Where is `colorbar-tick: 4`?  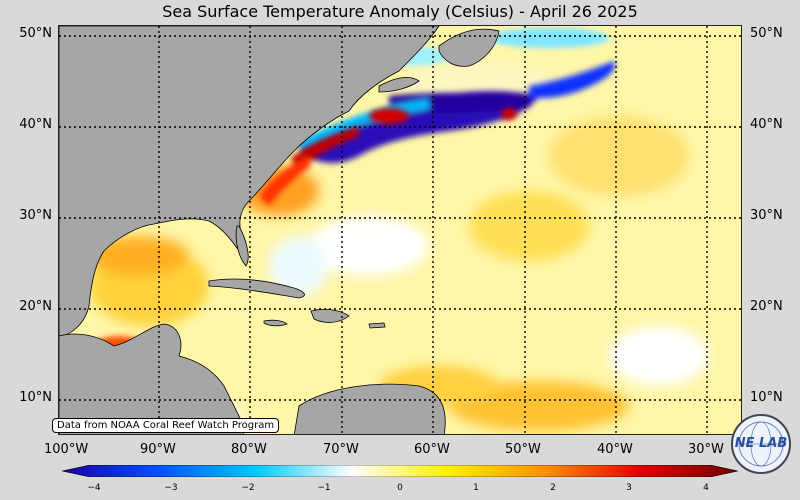
colorbar-tick: 4 is located at coordinates (706, 488).